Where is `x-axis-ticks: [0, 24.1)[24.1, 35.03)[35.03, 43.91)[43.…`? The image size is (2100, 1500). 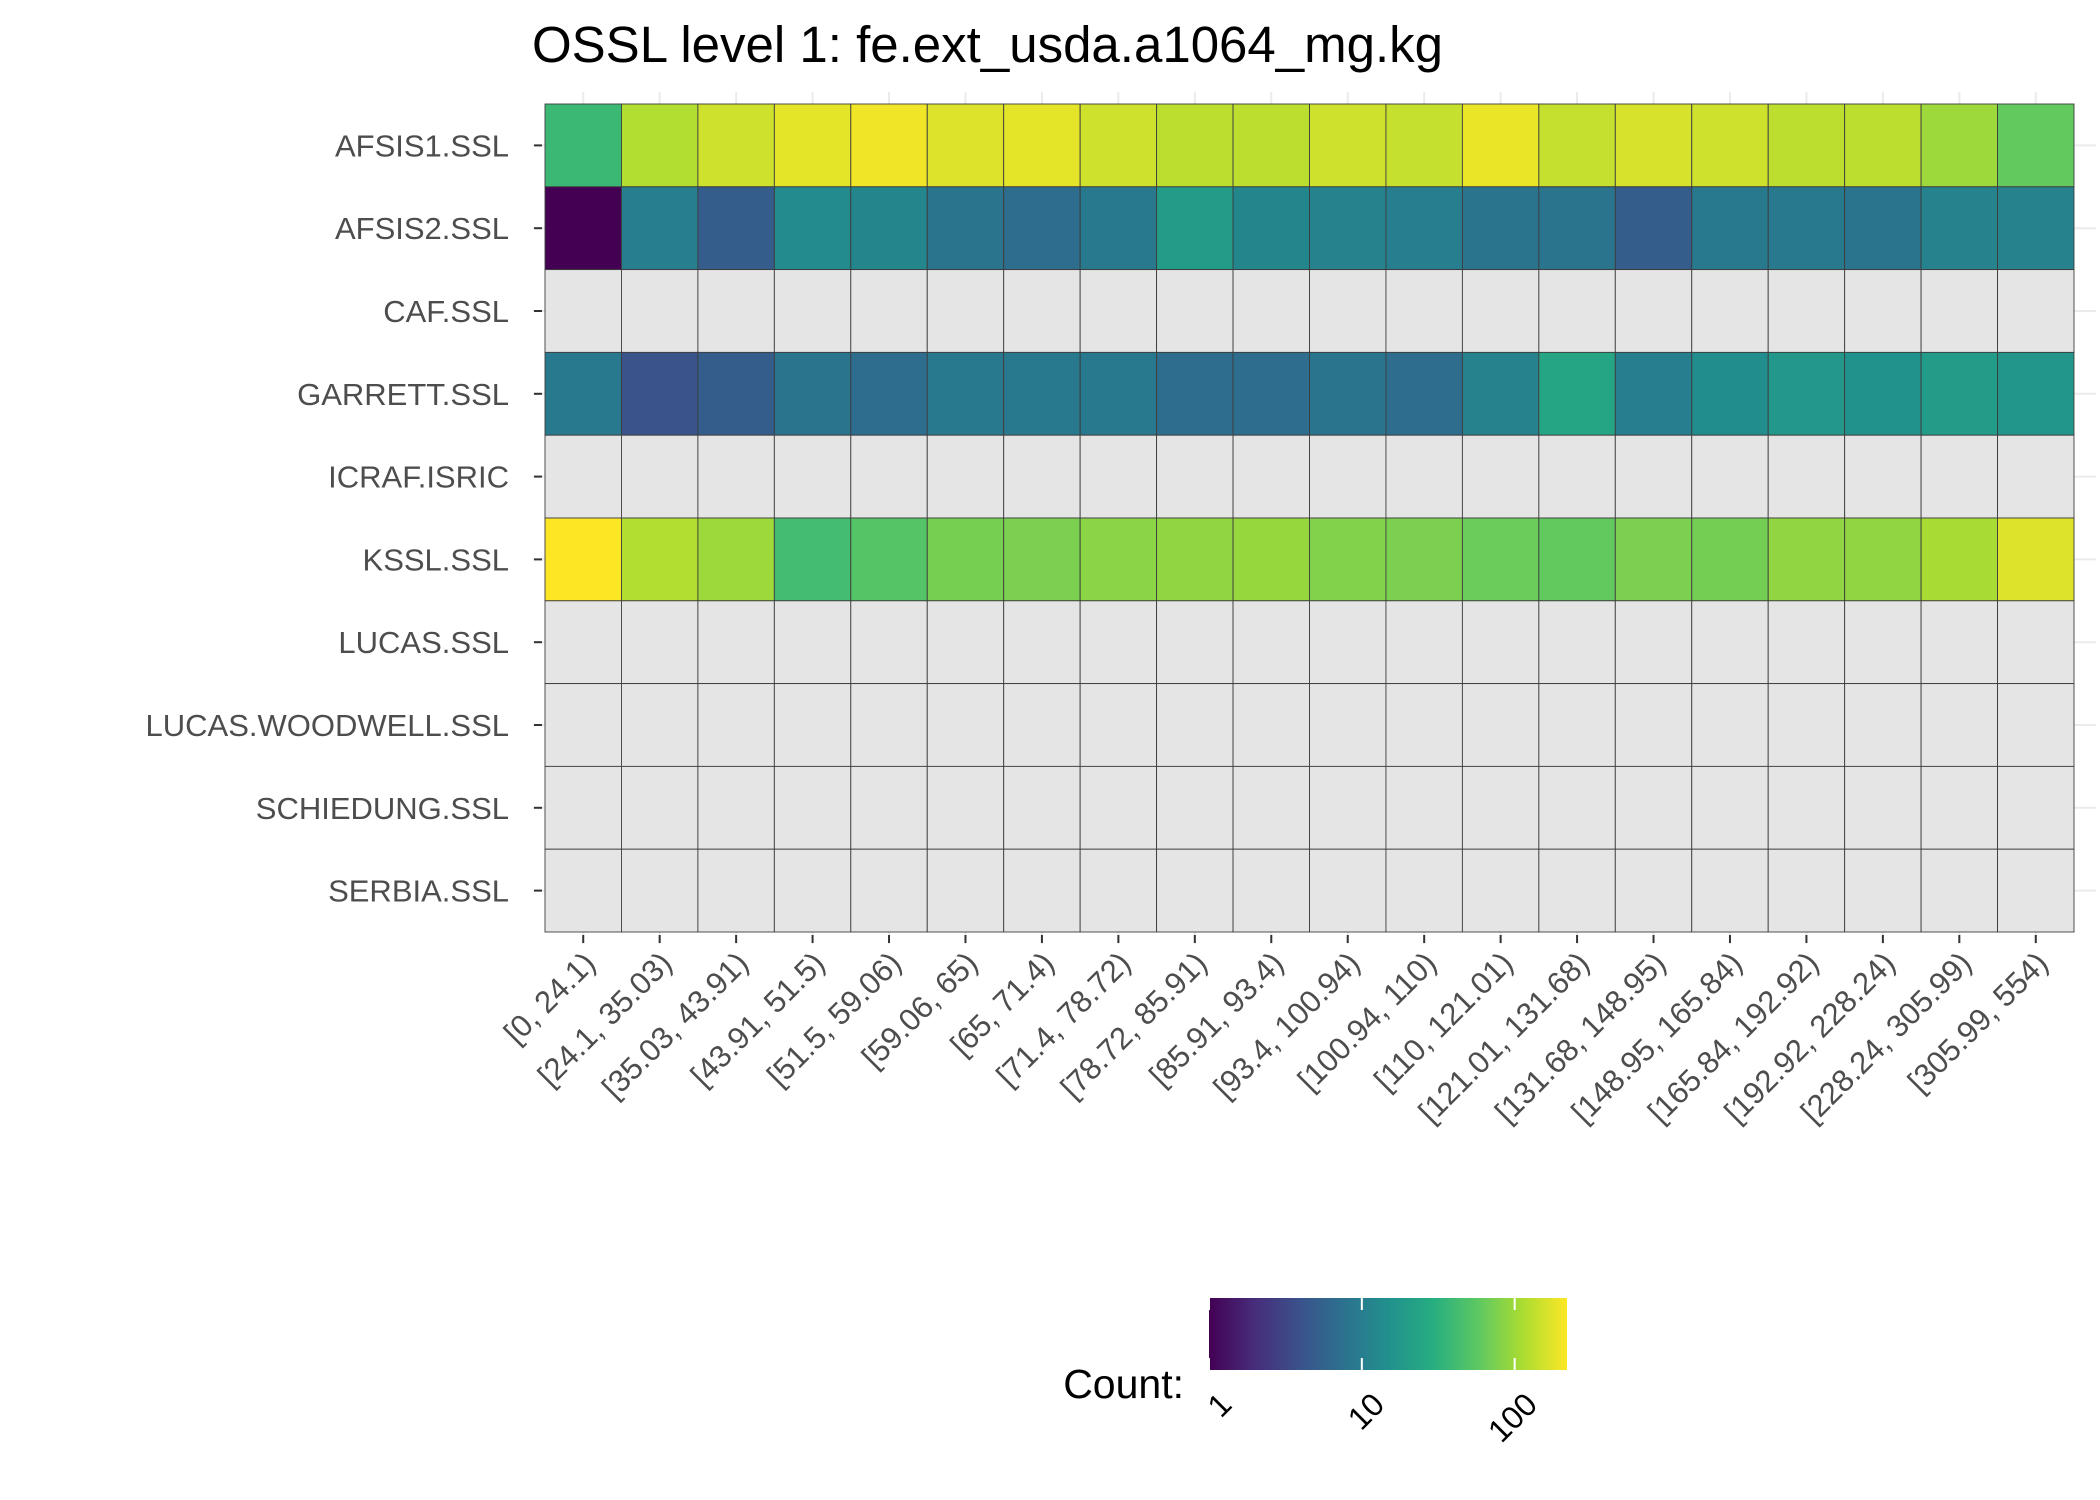 x-axis-ticks: [0, 24.1)[24.1, 35.03)[35.03, 43.91)[43.… is located at coordinates (1276, 1032).